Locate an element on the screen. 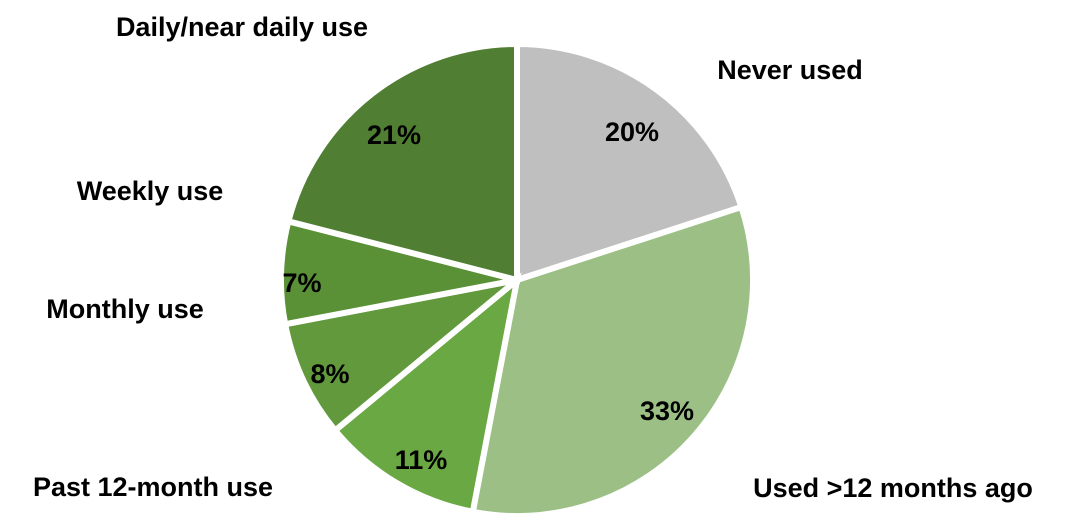  pie-slice-daily-near-daily-use is located at coordinates (402, 162).